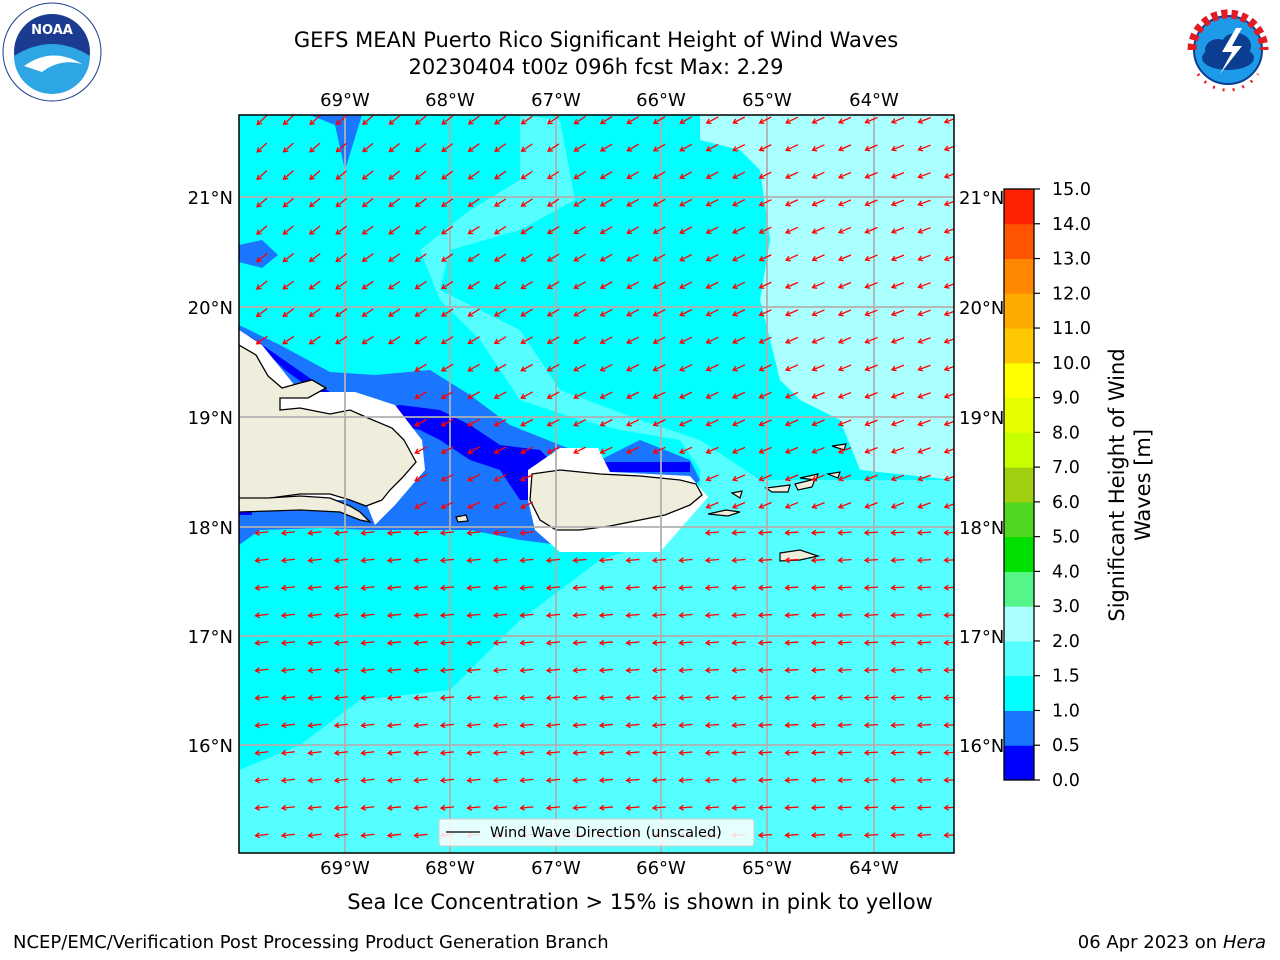 Image resolution: width=1280 pixels, height=960 pixels. What do you see at coordinates (556, 868) in the screenshot?
I see `lon-label-bottom: 67°W` at bounding box center [556, 868].